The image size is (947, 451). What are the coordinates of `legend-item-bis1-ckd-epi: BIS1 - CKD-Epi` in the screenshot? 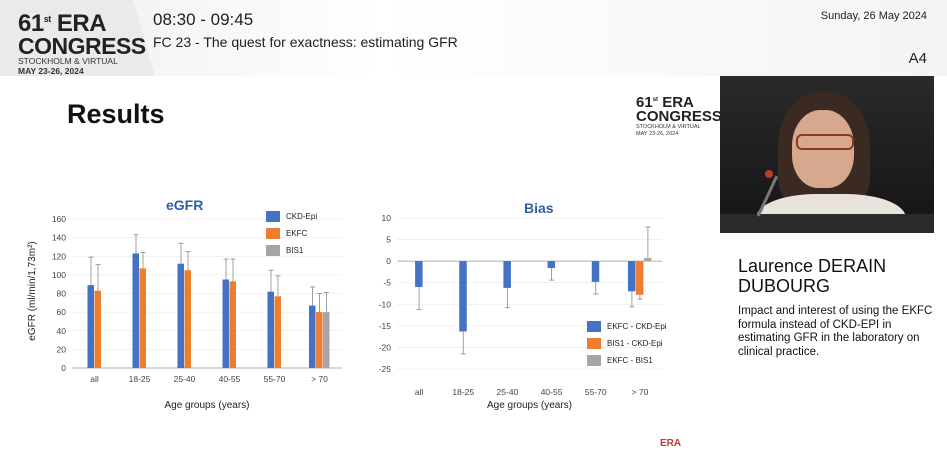 It's located at (627, 343).